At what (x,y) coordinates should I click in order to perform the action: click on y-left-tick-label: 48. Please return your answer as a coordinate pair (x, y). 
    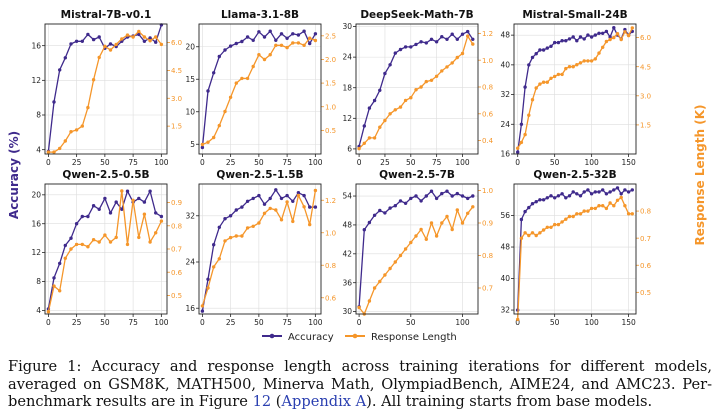
    Looking at the image, I should click on (505, 247).